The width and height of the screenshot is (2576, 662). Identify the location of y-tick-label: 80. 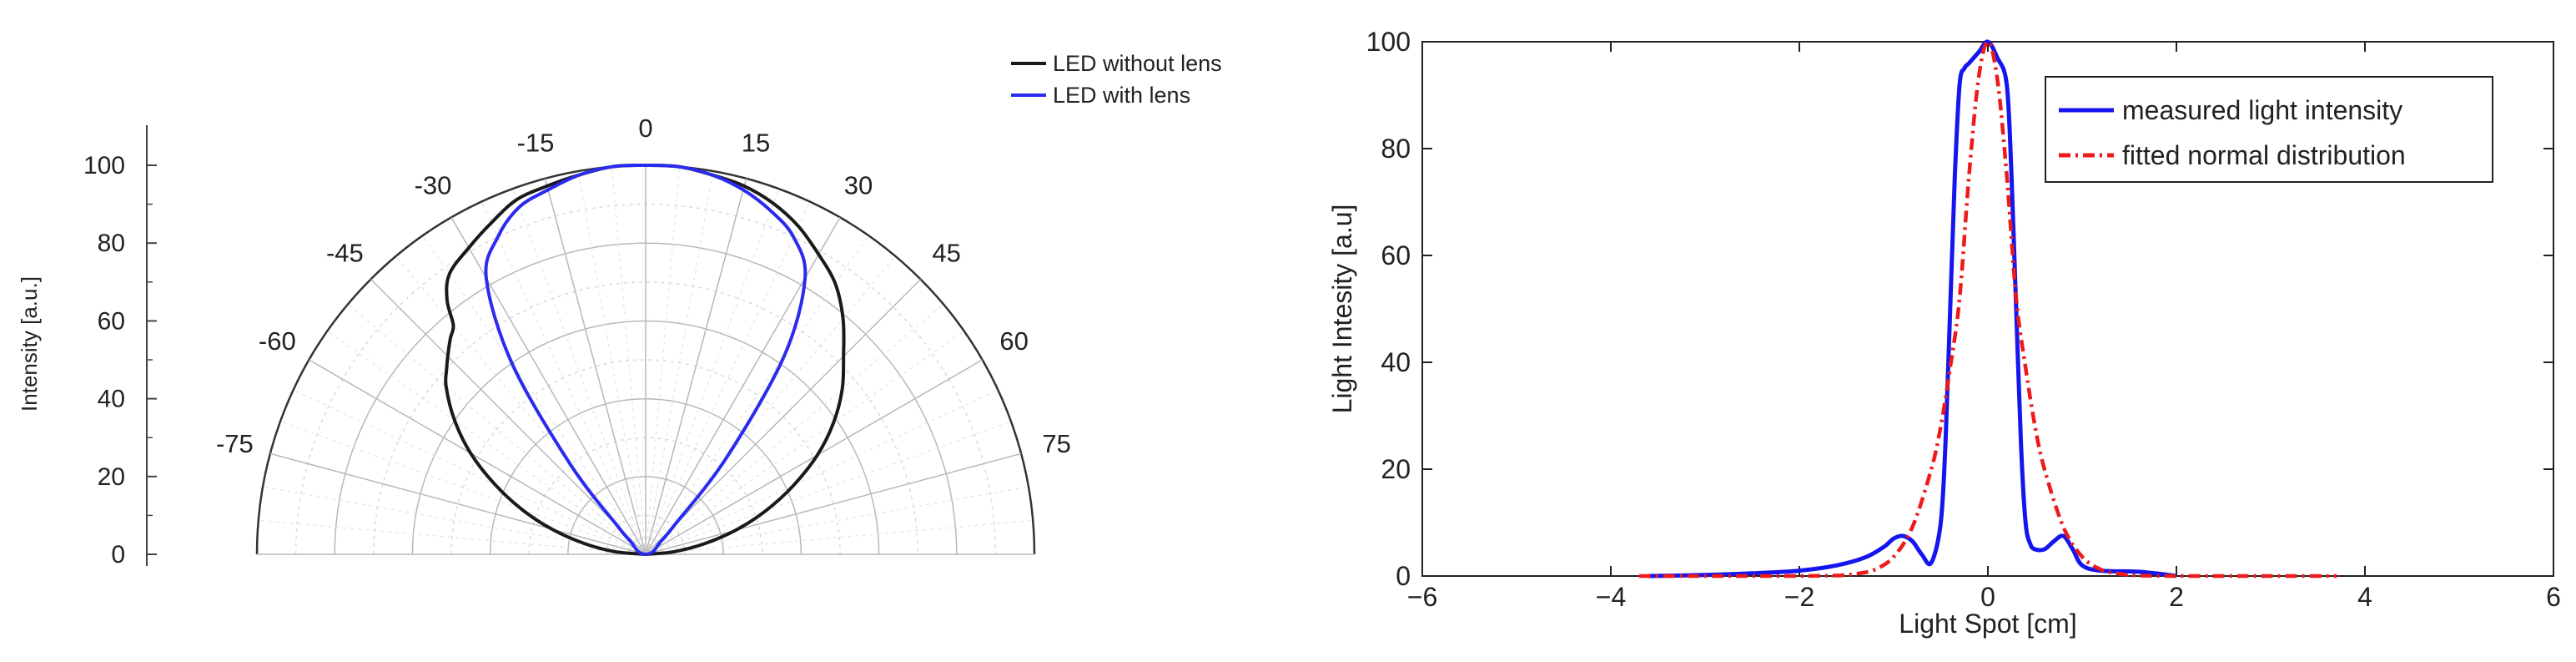
(1396, 149).